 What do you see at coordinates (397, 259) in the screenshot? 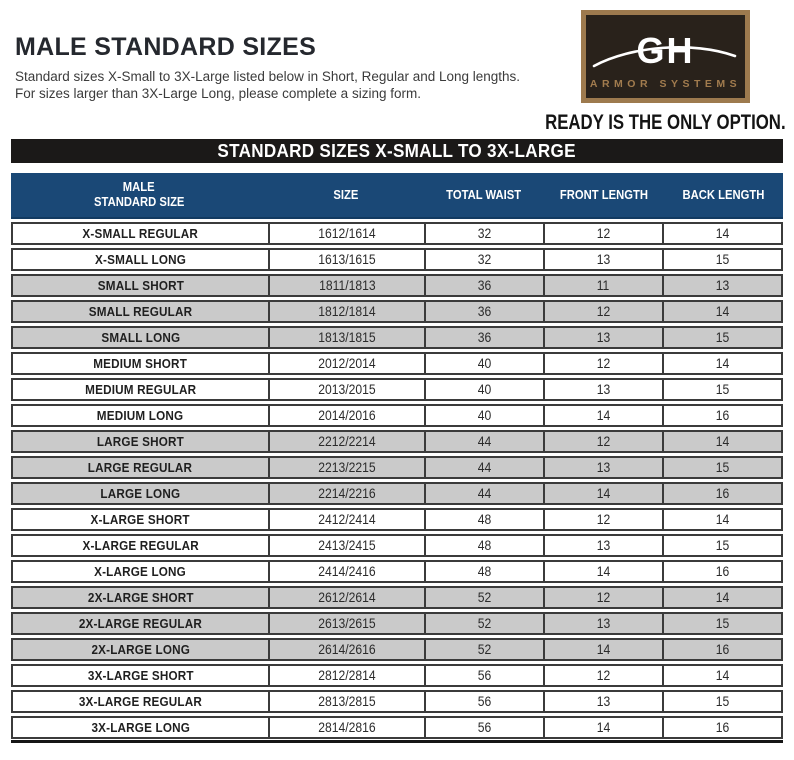
I see `table-row: X-SMALL LONG 1613/1615 32 13 15` at bounding box center [397, 259].